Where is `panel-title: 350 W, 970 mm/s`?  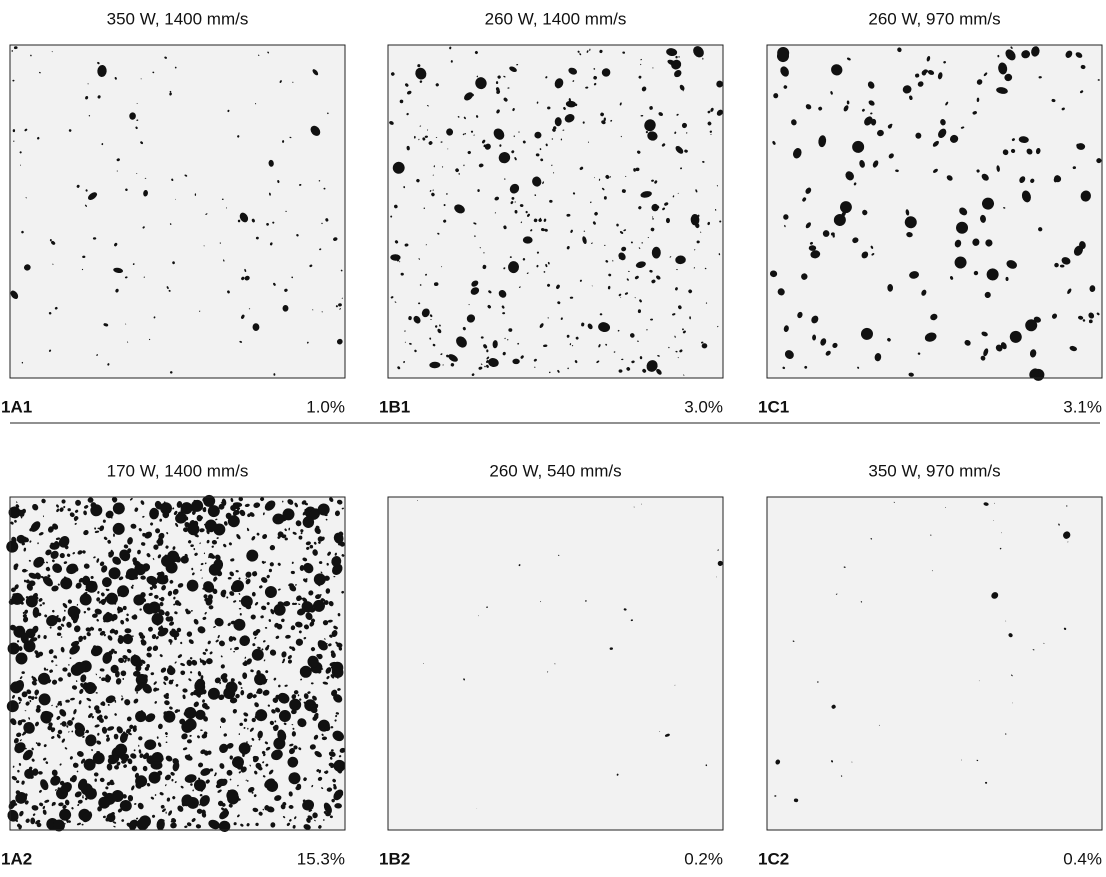
panel-title: 350 W, 970 mm/s is located at coordinates (934, 470).